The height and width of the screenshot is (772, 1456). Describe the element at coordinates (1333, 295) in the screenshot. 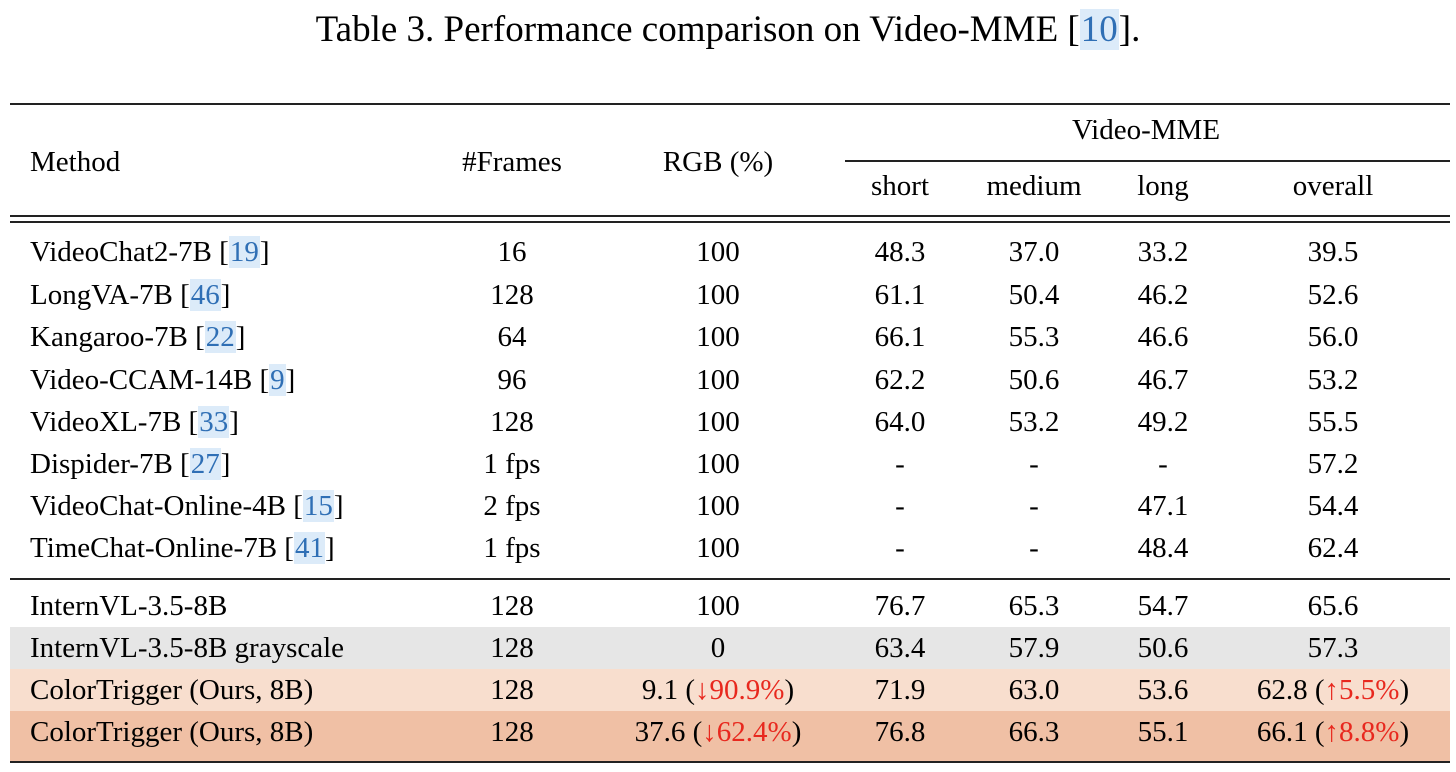

I see `overall-cell: 52.6` at that location.